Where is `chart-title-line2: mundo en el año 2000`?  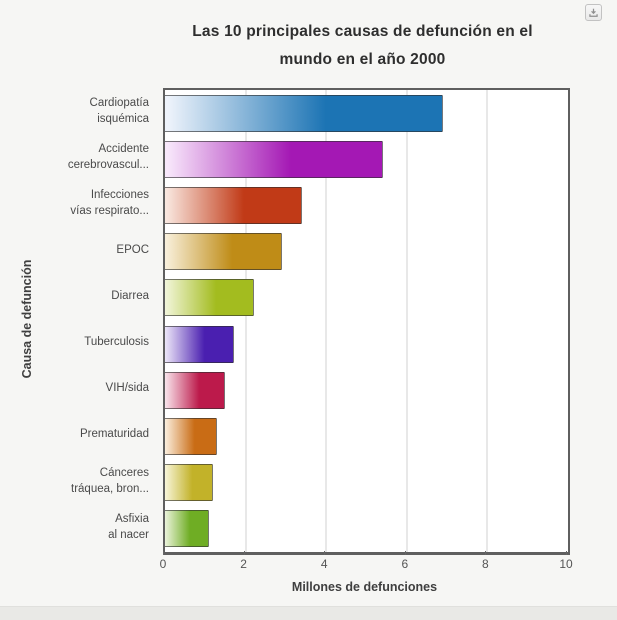 chart-title-line2: mundo en el año 2000 is located at coordinates (362, 59).